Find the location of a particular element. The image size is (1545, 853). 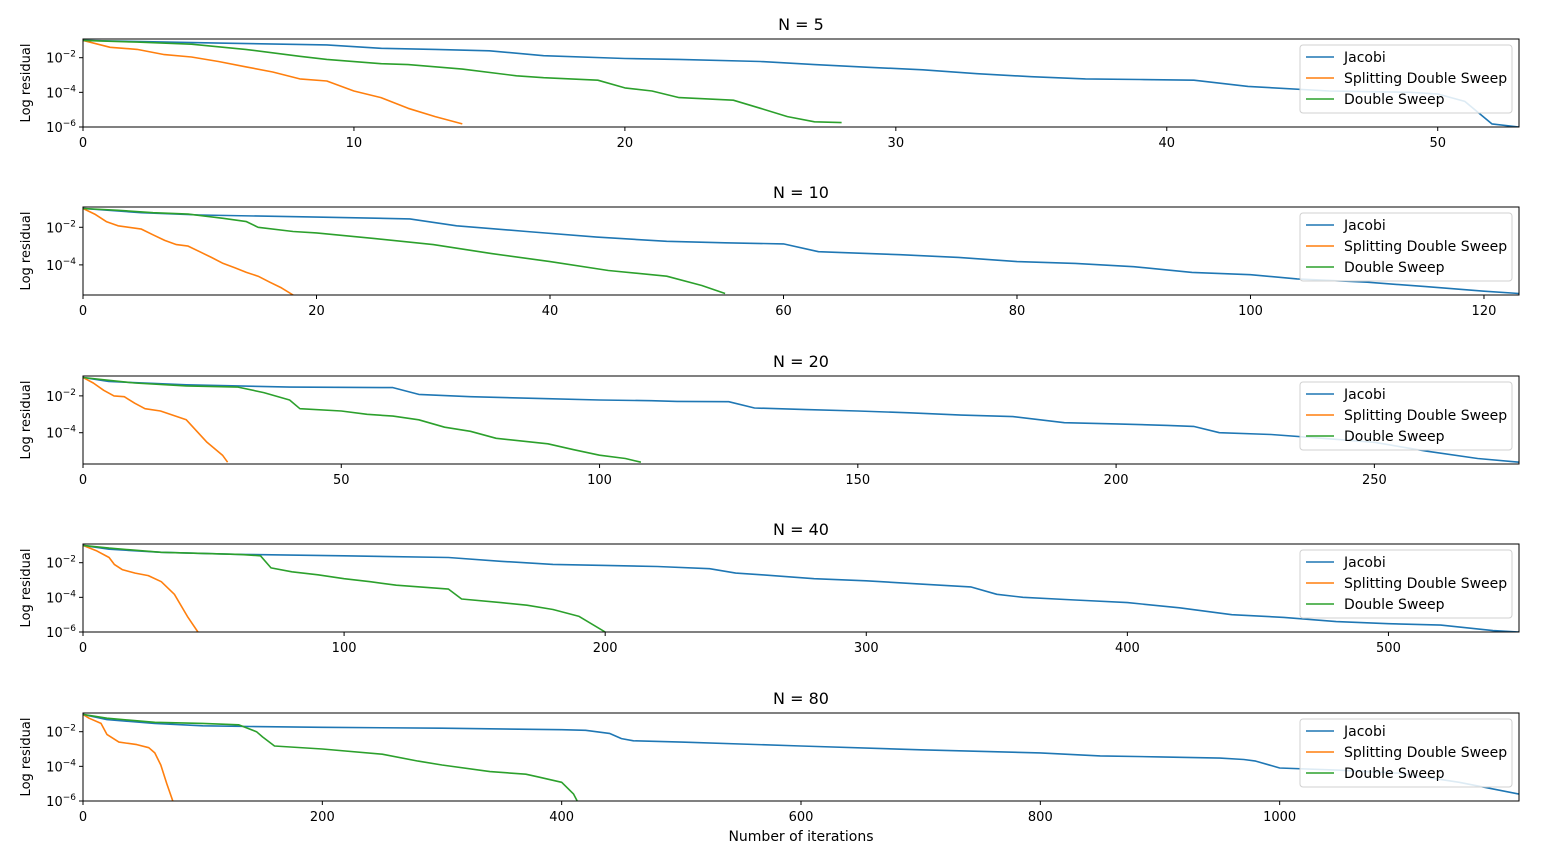

subplot-title: N = 10 is located at coordinates (801, 192).